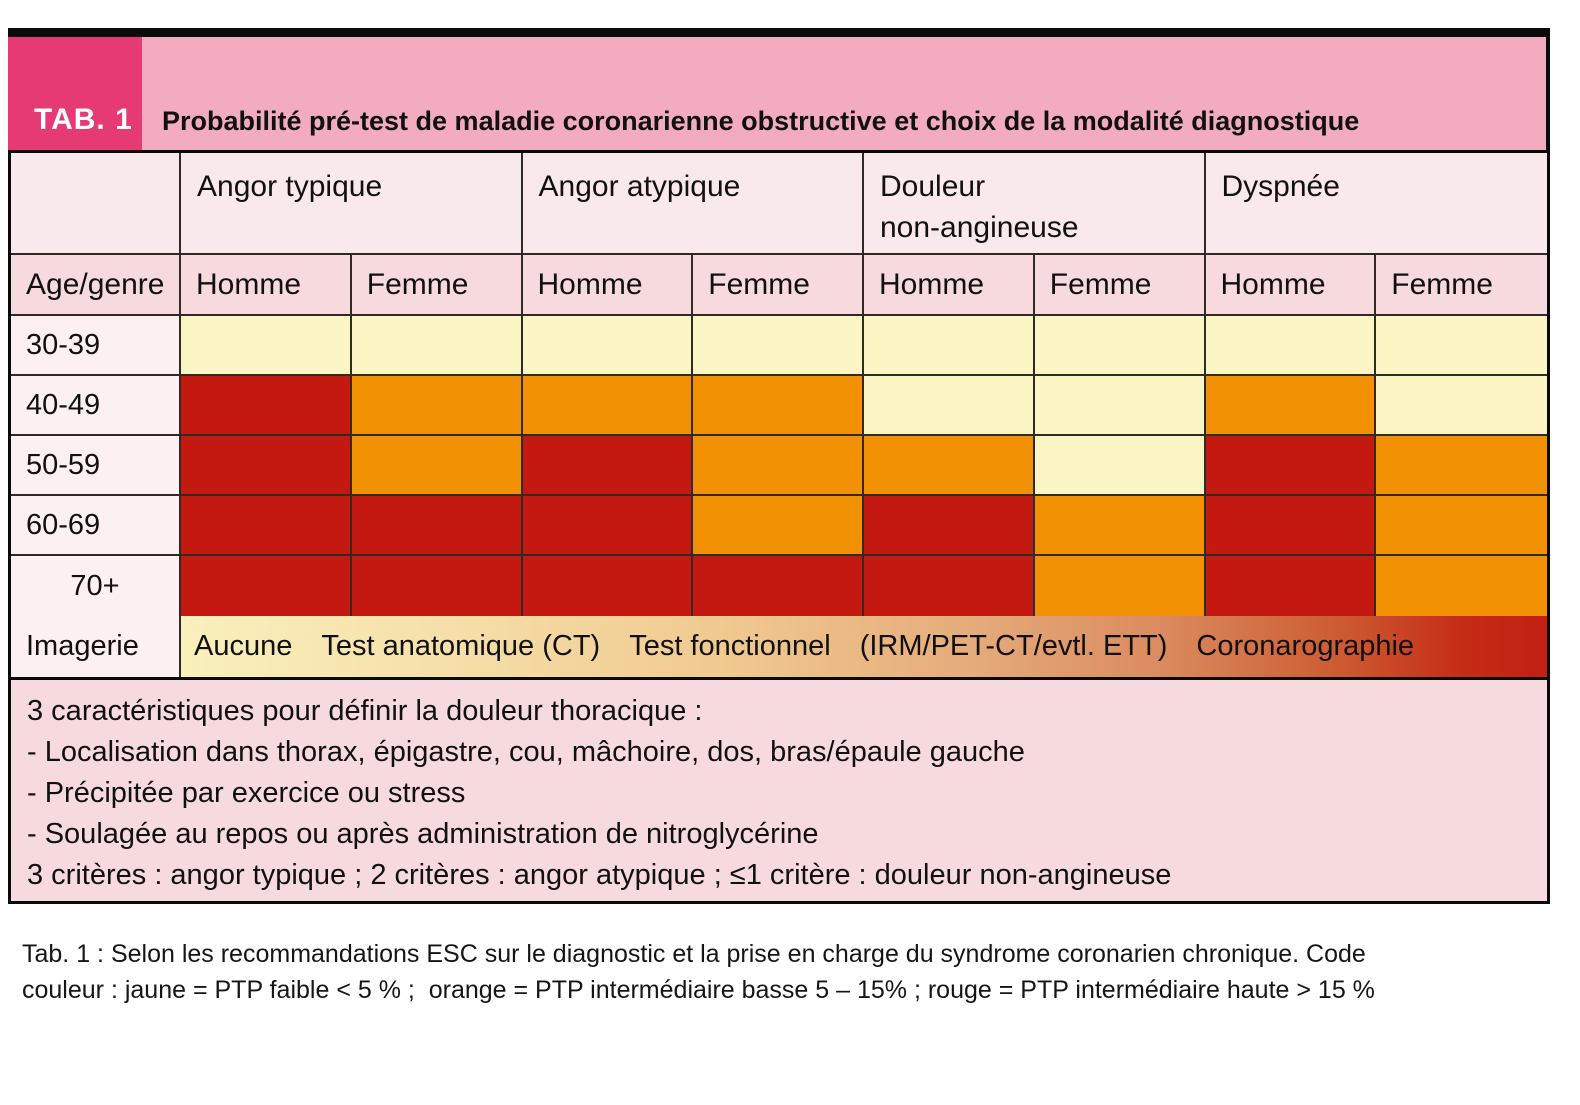 Image resolution: width=1580 pixels, height=1105 pixels. I want to click on column-group-header: Dyspnée, so click(1376, 203).